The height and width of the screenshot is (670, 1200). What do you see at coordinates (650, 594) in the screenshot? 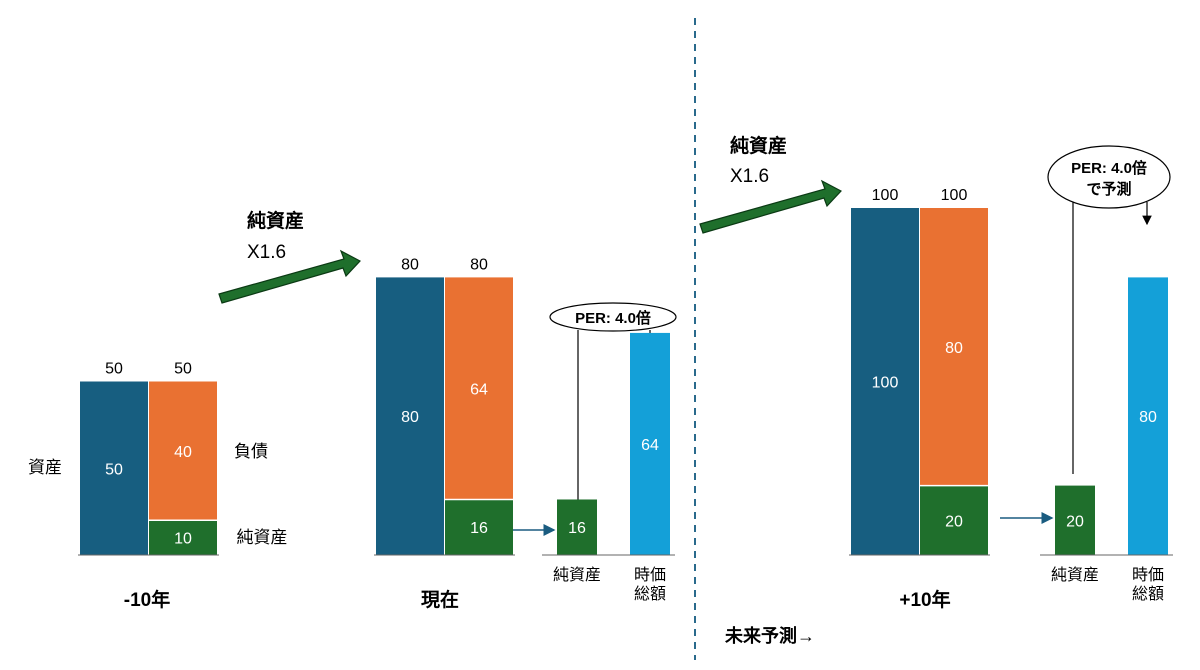
I see `market-cap-label-line2-0: 総額` at bounding box center [650, 594].